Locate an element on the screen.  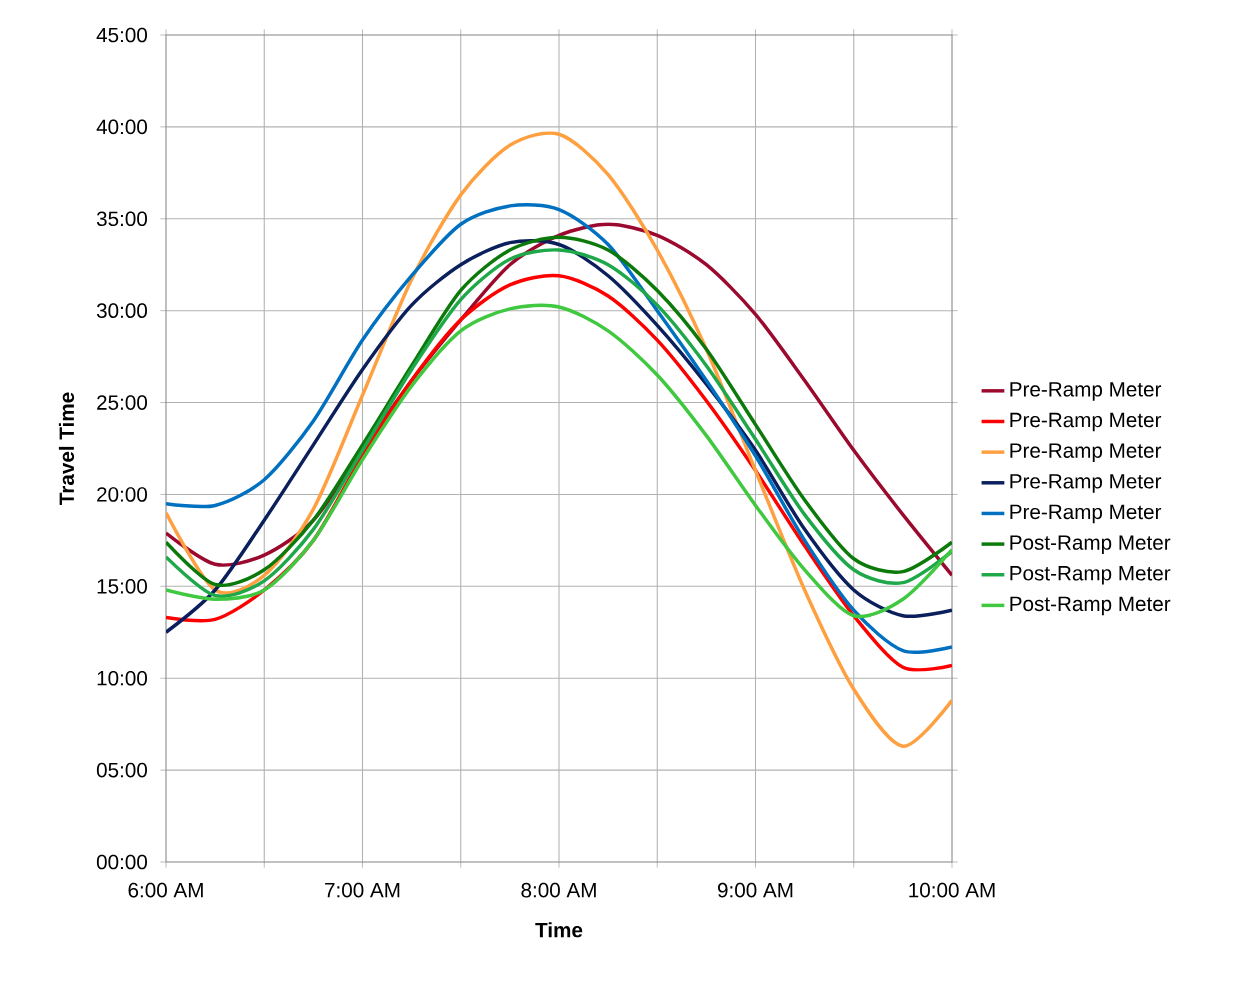
y-tick-label: 35:00 is located at coordinates (122, 219).